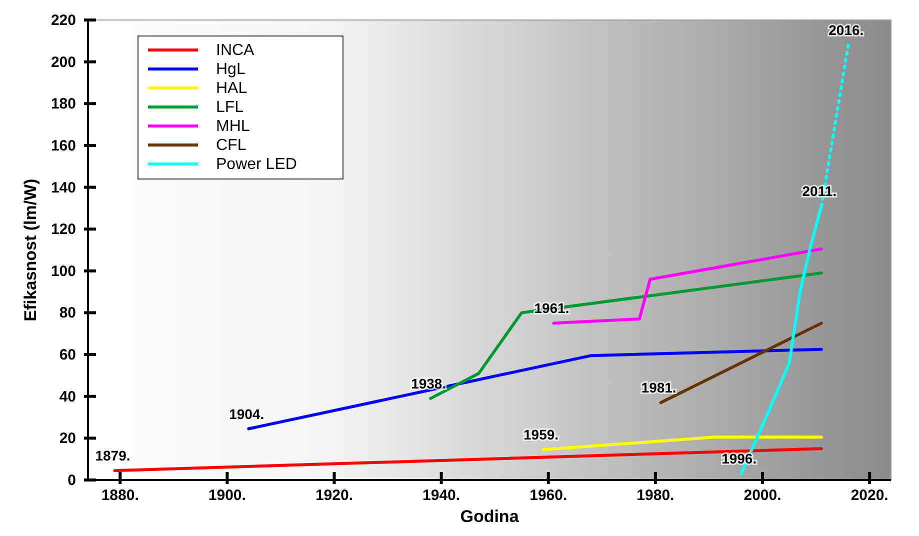  I want to click on annotation: 1879., so click(112, 456).